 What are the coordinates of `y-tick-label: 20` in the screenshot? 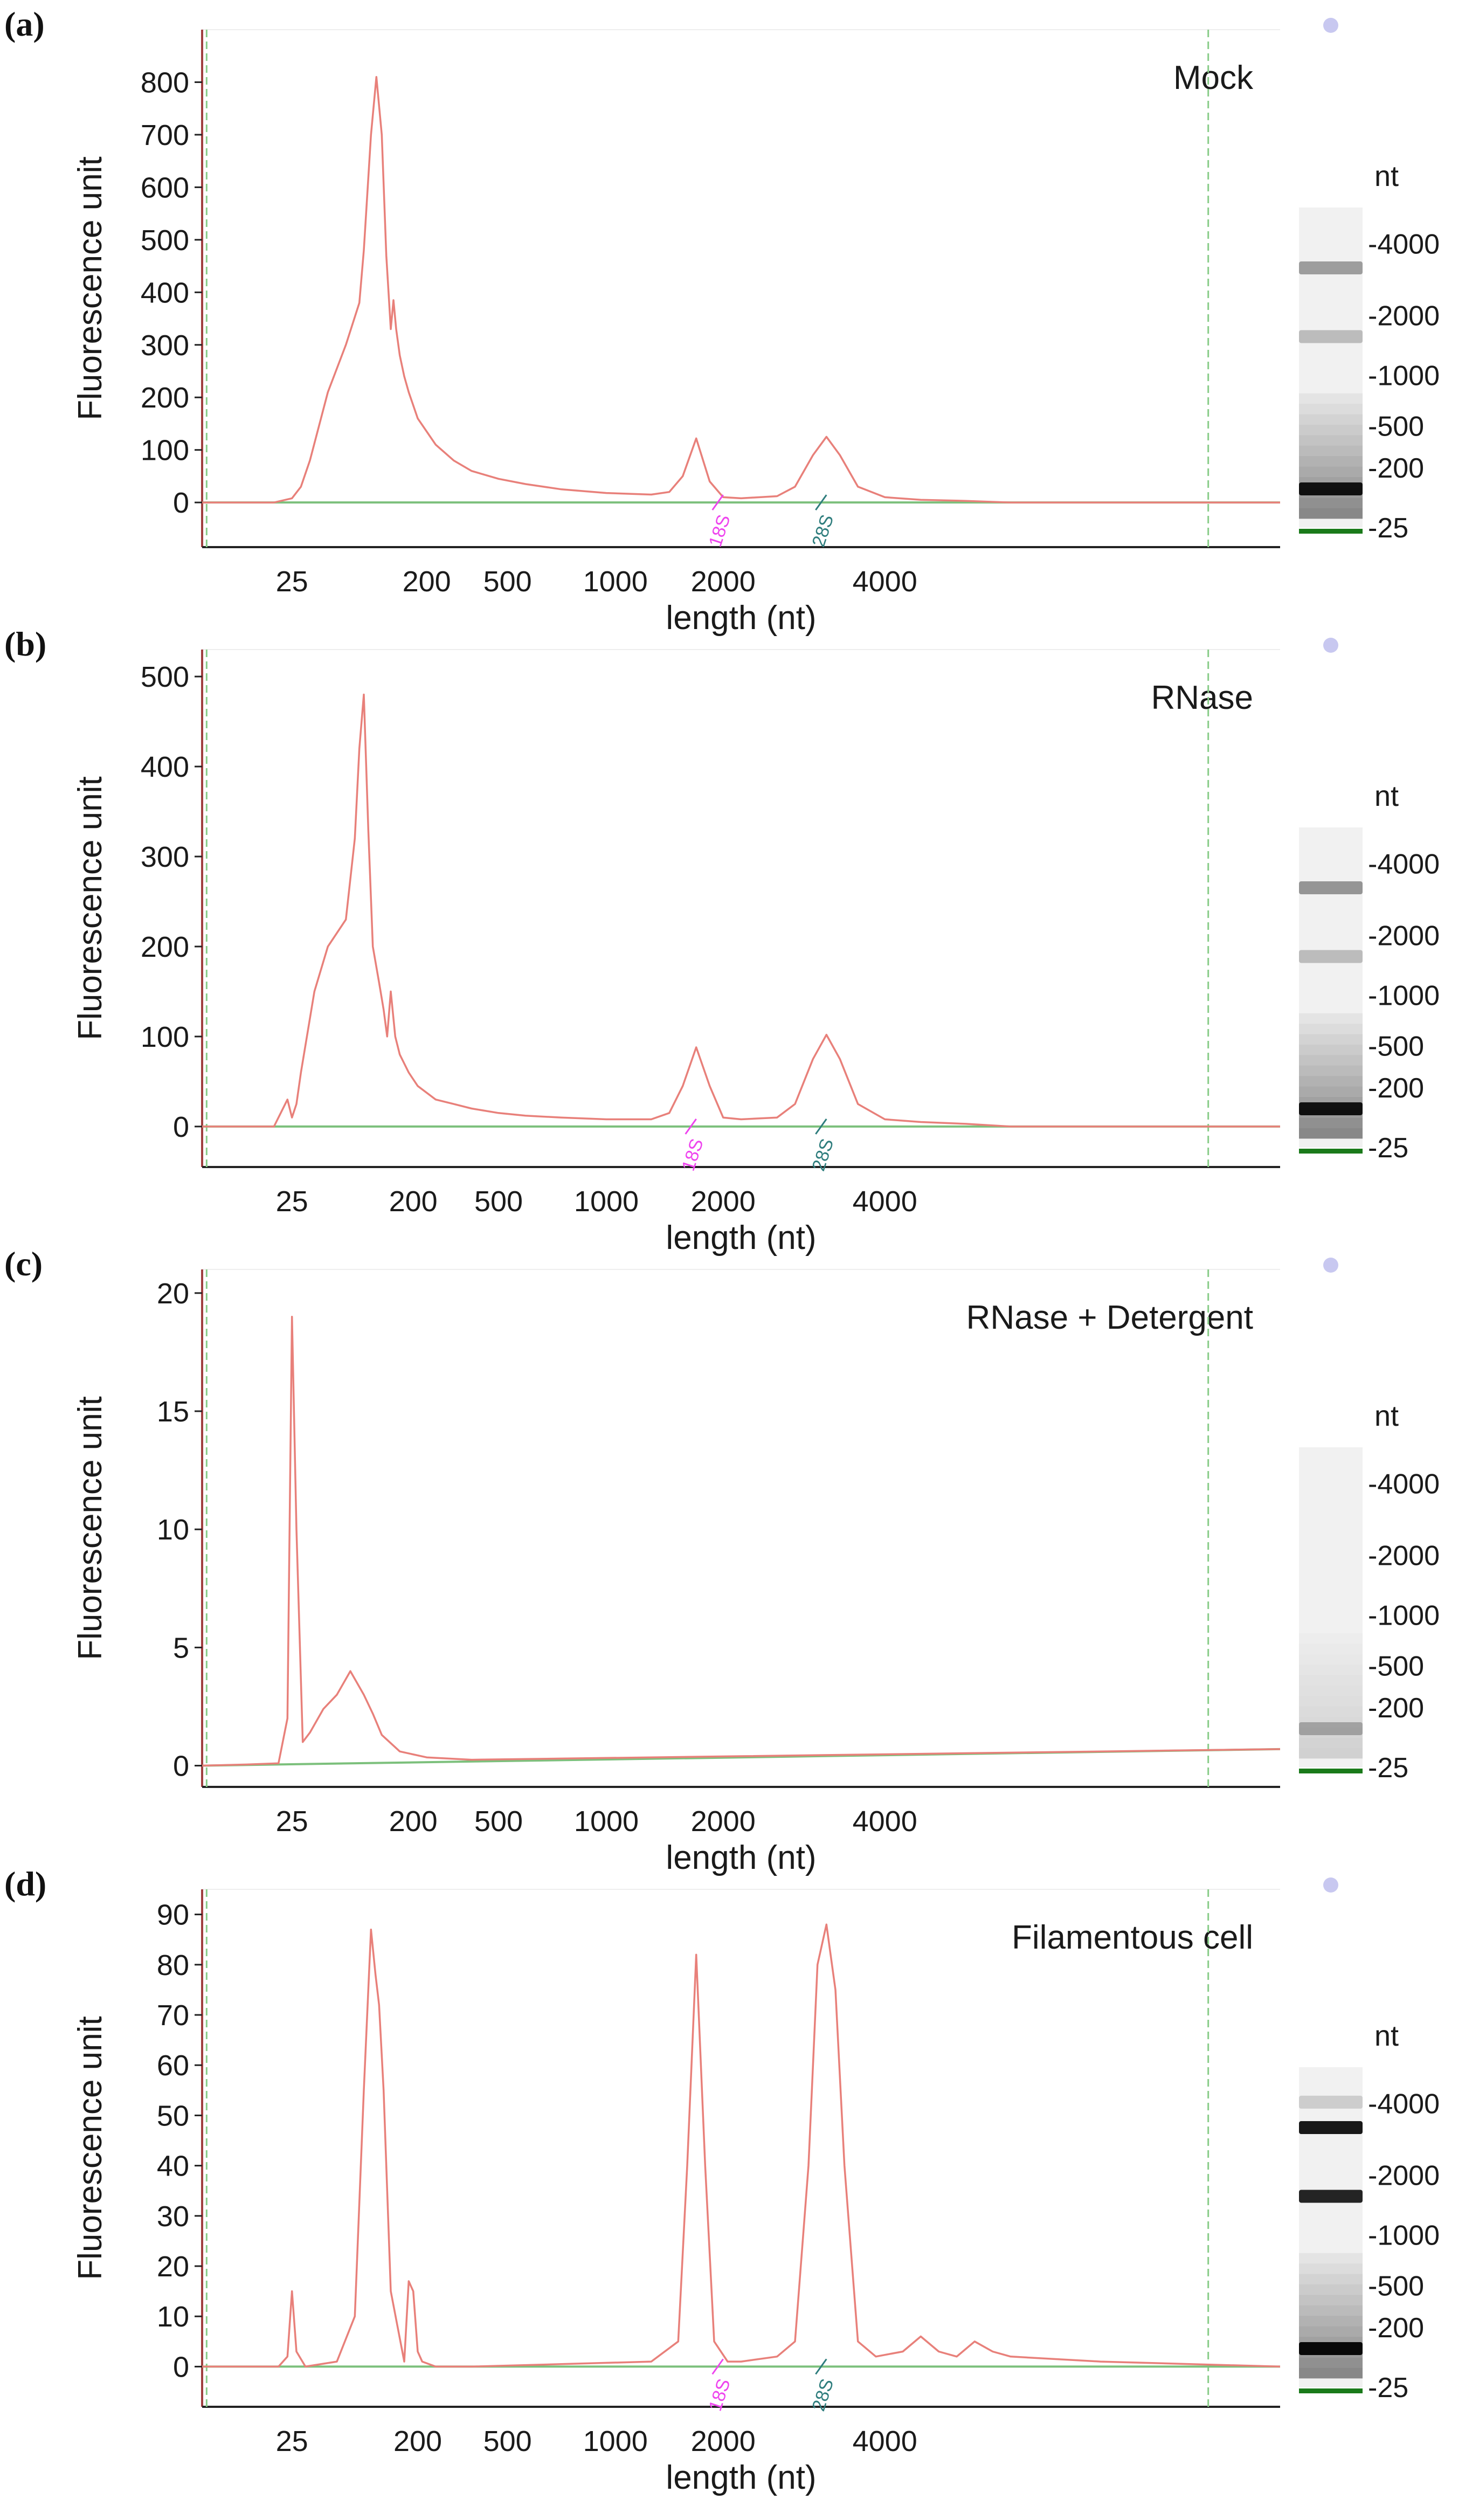 It's located at (173, 1294).